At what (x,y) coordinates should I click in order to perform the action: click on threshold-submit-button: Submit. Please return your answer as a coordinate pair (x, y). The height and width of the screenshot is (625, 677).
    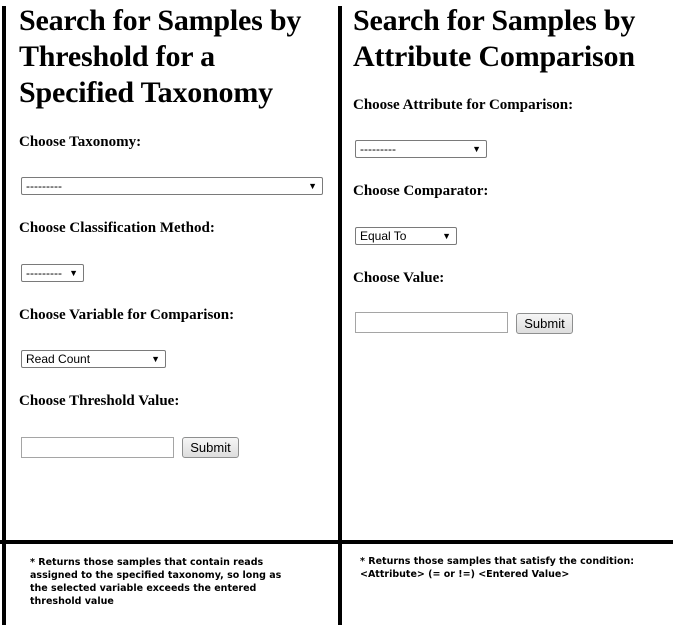
    Looking at the image, I should click on (210, 447).